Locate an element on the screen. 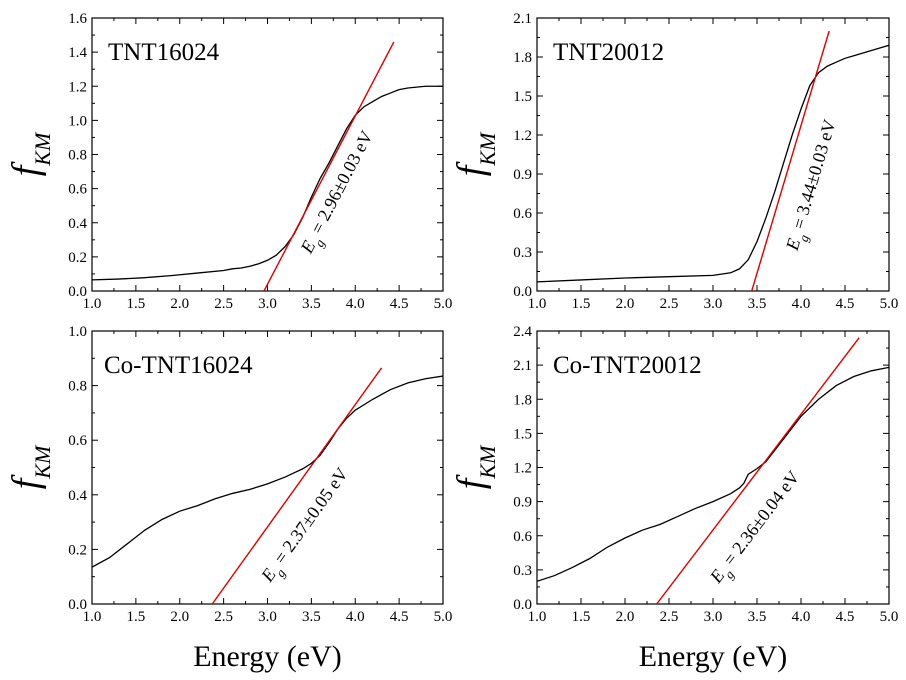 Image resolution: width=906 pixels, height=680 pixels. band-gap-value: = 3.44±0.03 eV is located at coordinates (813, 176).